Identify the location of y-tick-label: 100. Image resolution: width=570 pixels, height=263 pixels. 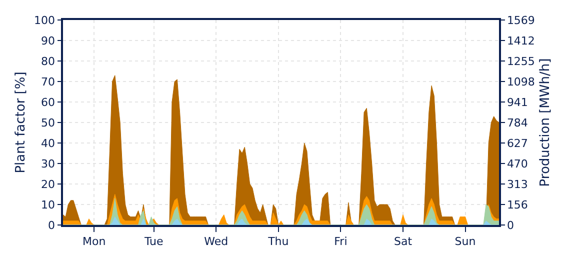
(45, 20).